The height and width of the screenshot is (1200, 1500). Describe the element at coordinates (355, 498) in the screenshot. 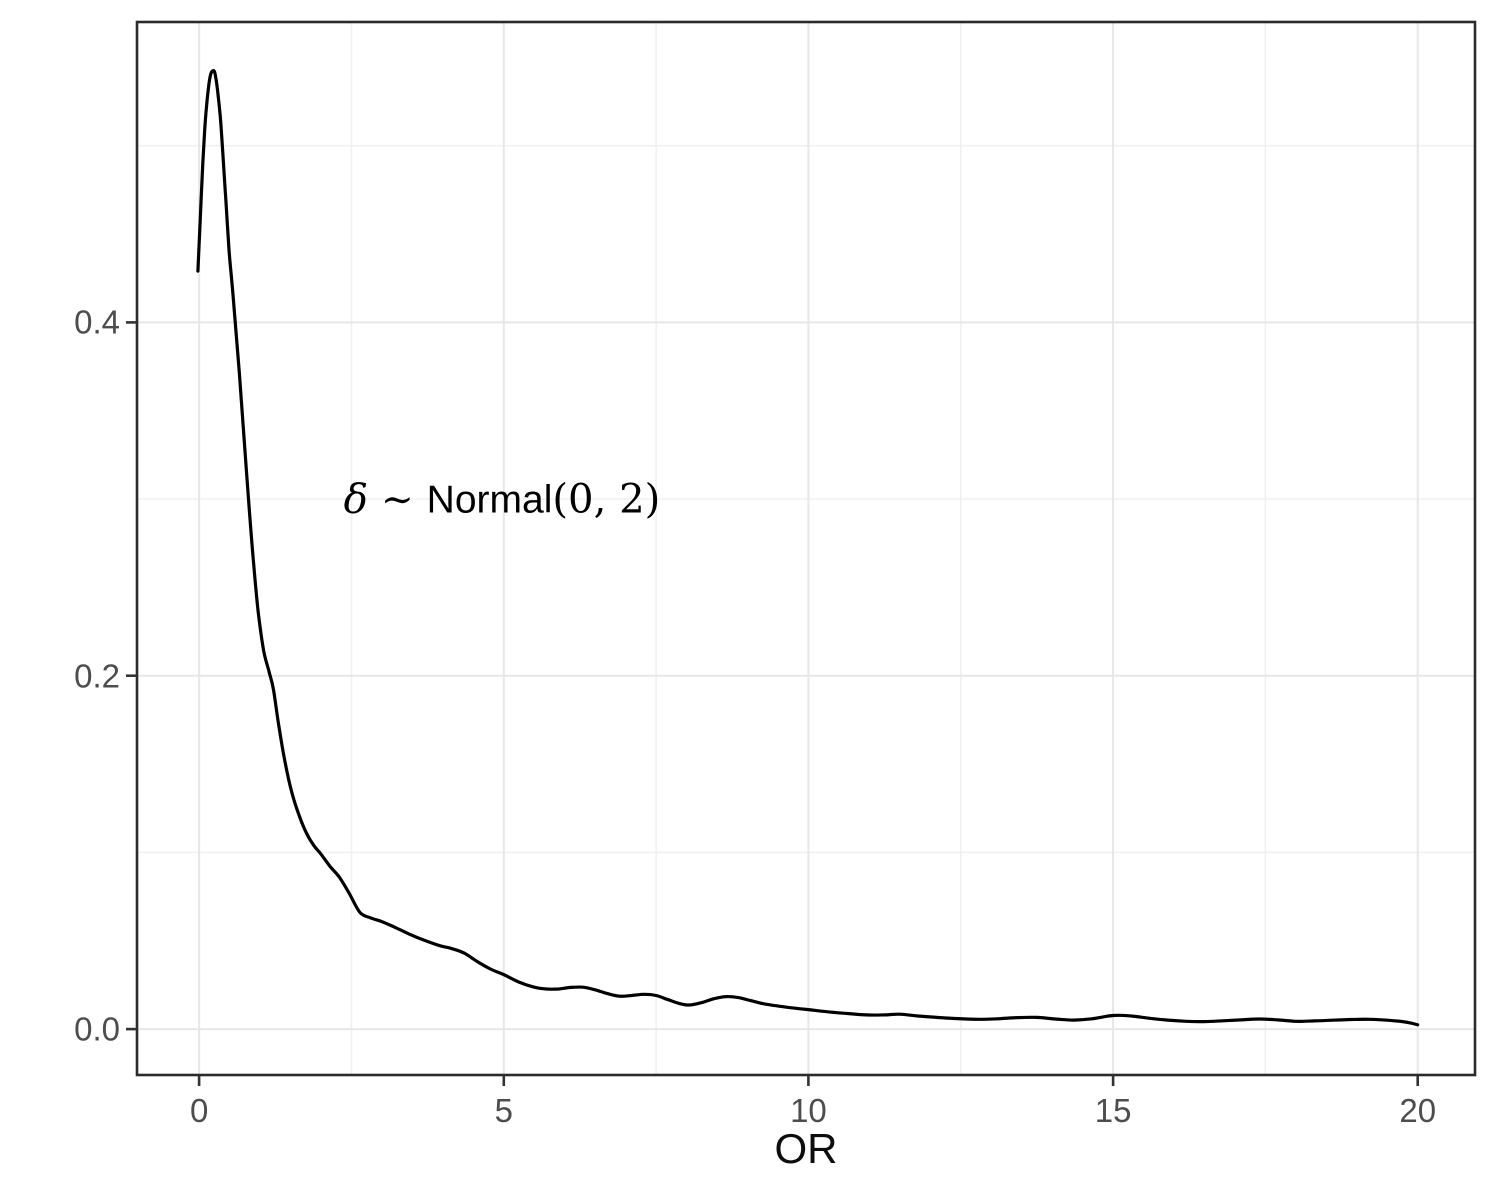

I see `delta-symbol: δ` at that location.